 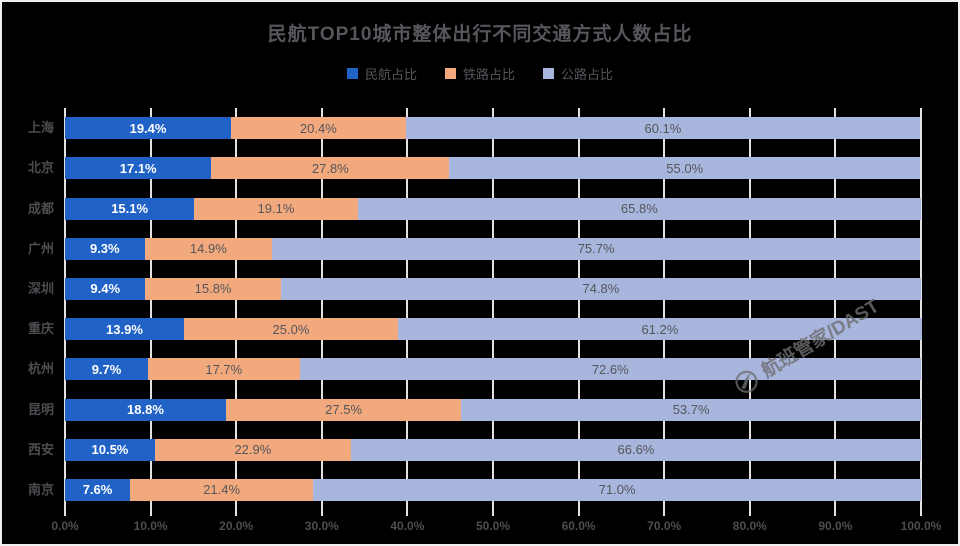 I want to click on axis-tick-label: 90.0%, so click(x=835, y=526).